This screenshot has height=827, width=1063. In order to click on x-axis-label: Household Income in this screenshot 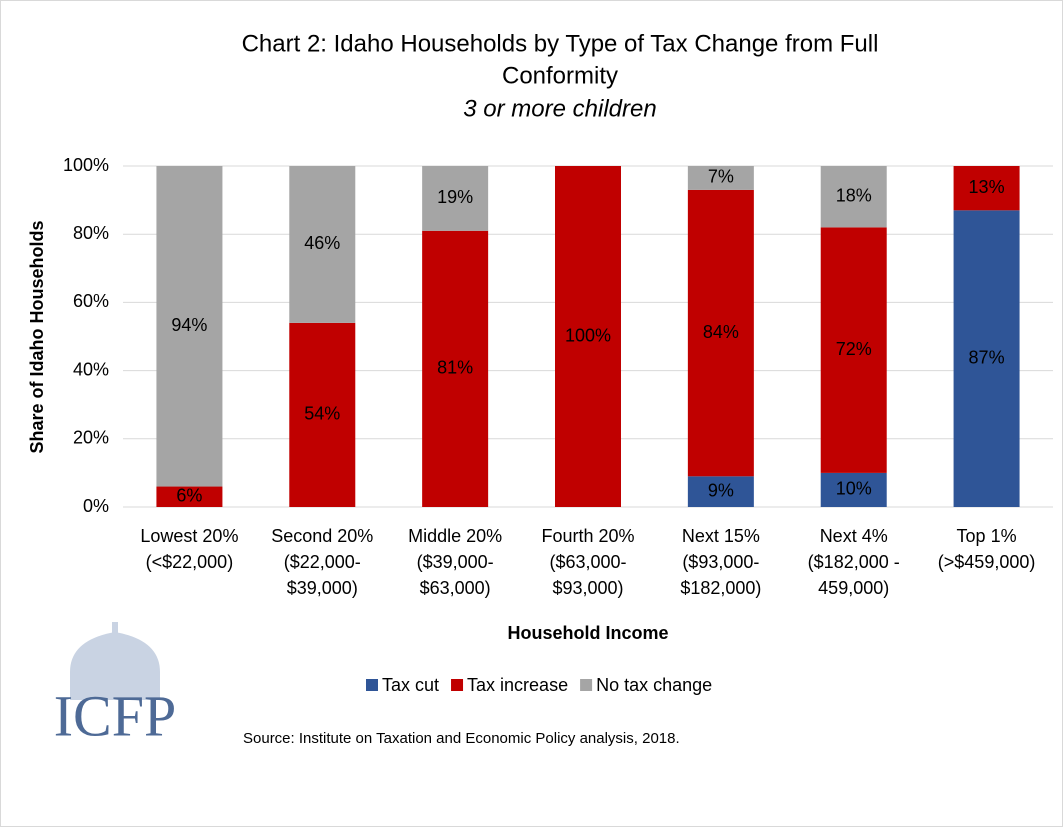, I will do `click(587, 633)`.